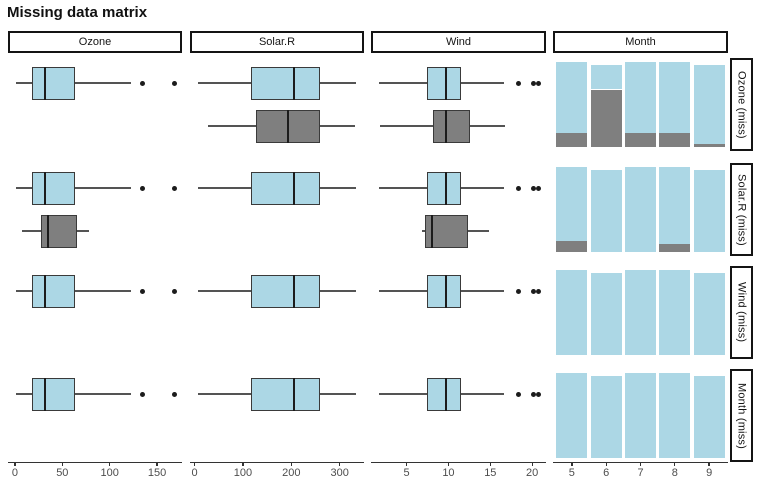  What do you see at coordinates (448, 473) in the screenshot?
I see `x-axis-tick-label: 10` at bounding box center [448, 473].